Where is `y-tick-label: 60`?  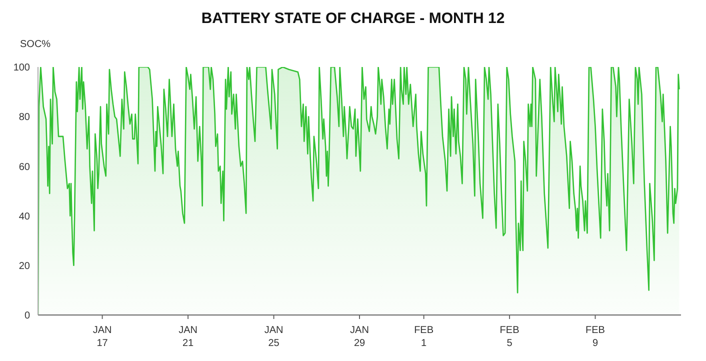
y-tick-label: 60 is located at coordinates (24, 167).